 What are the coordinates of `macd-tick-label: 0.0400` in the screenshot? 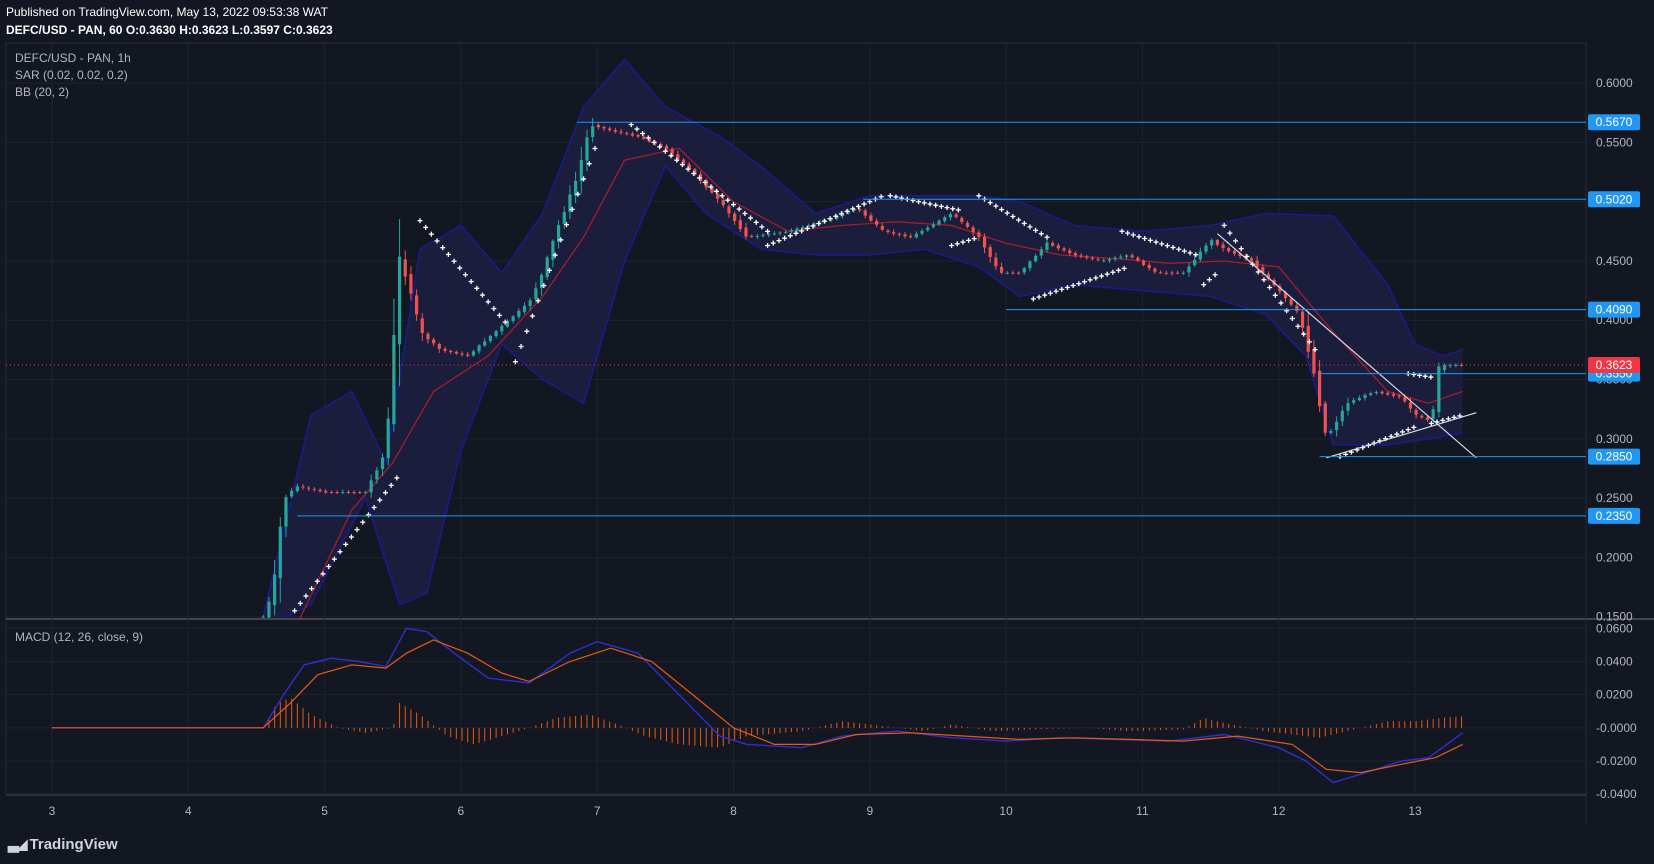 It's located at (1614, 661).